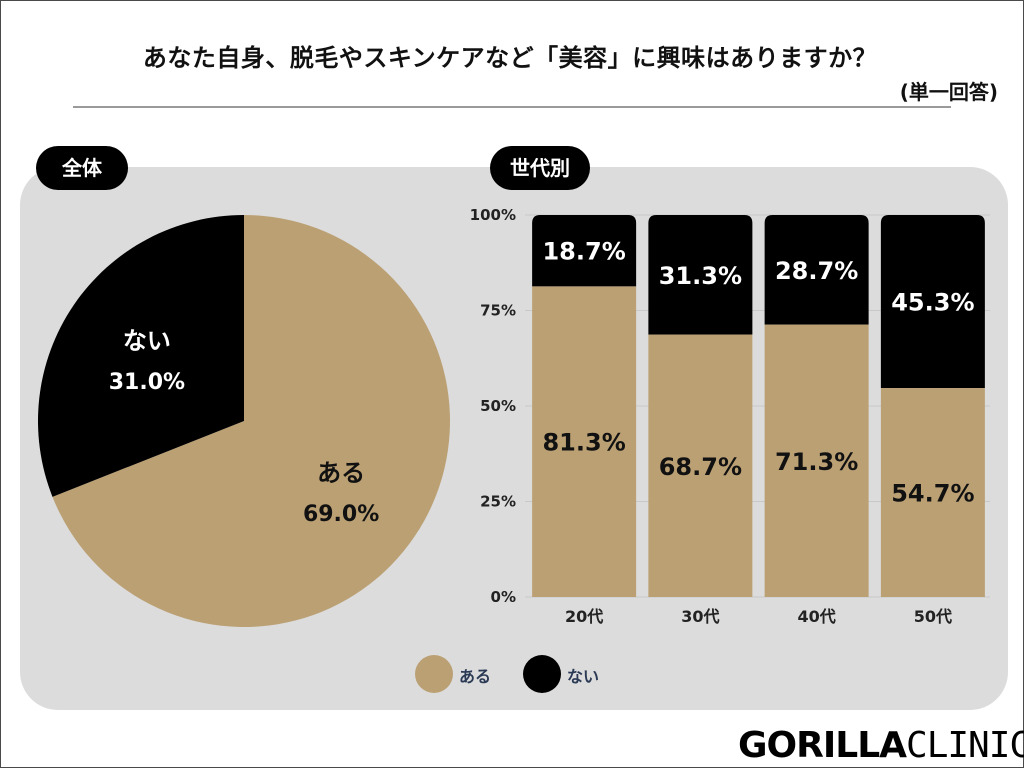 This screenshot has height=768, width=1024. I want to click on brand-logo-part1: GORILLA, so click(822, 745).